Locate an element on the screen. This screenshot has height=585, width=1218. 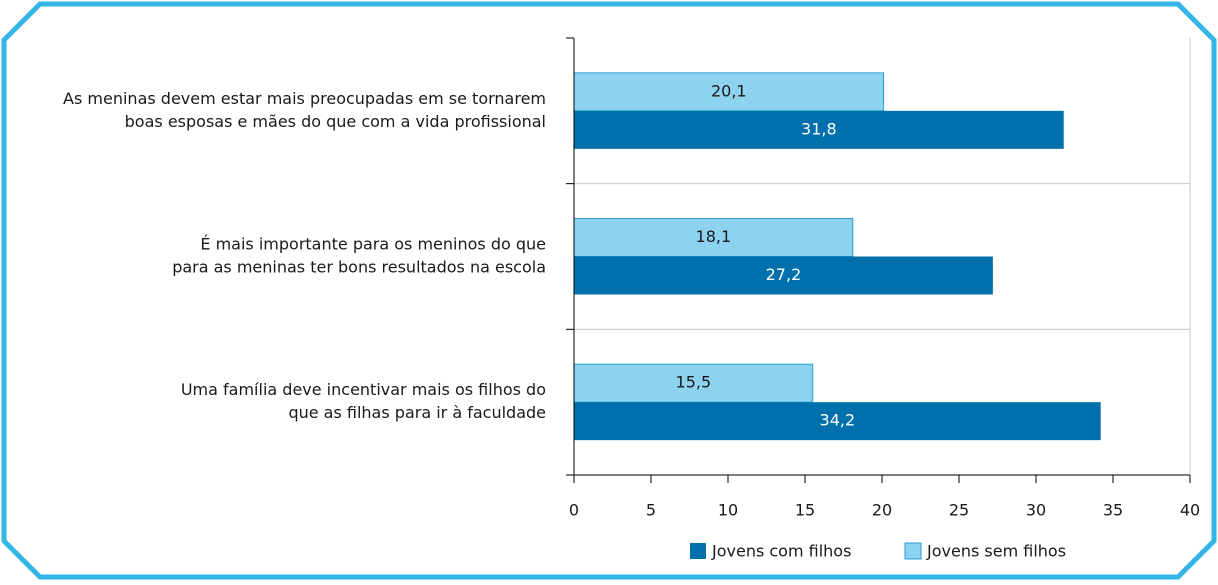
category-label: que as filhas para ir à faculdade is located at coordinates (417, 412).